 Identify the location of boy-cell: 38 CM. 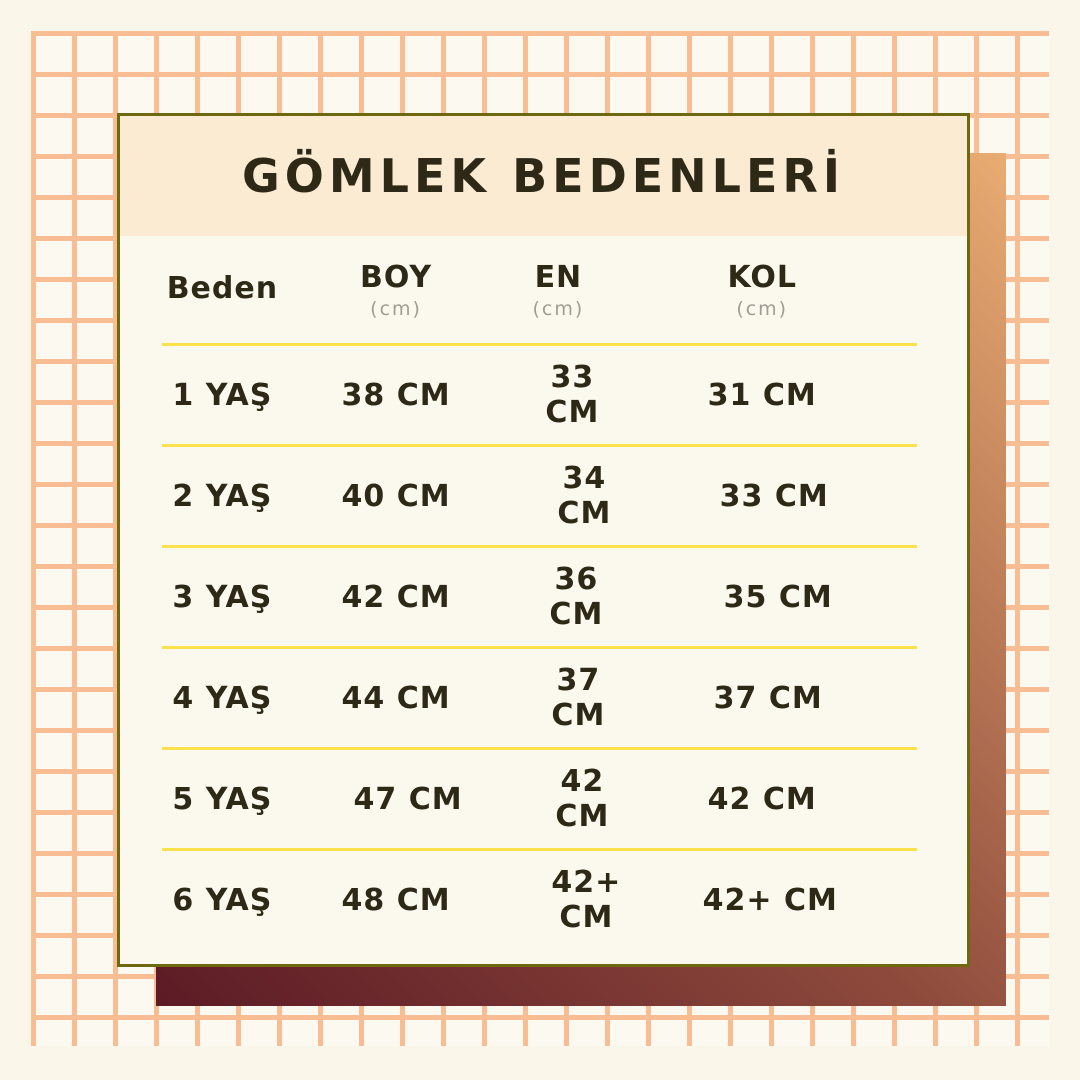
(396, 395).